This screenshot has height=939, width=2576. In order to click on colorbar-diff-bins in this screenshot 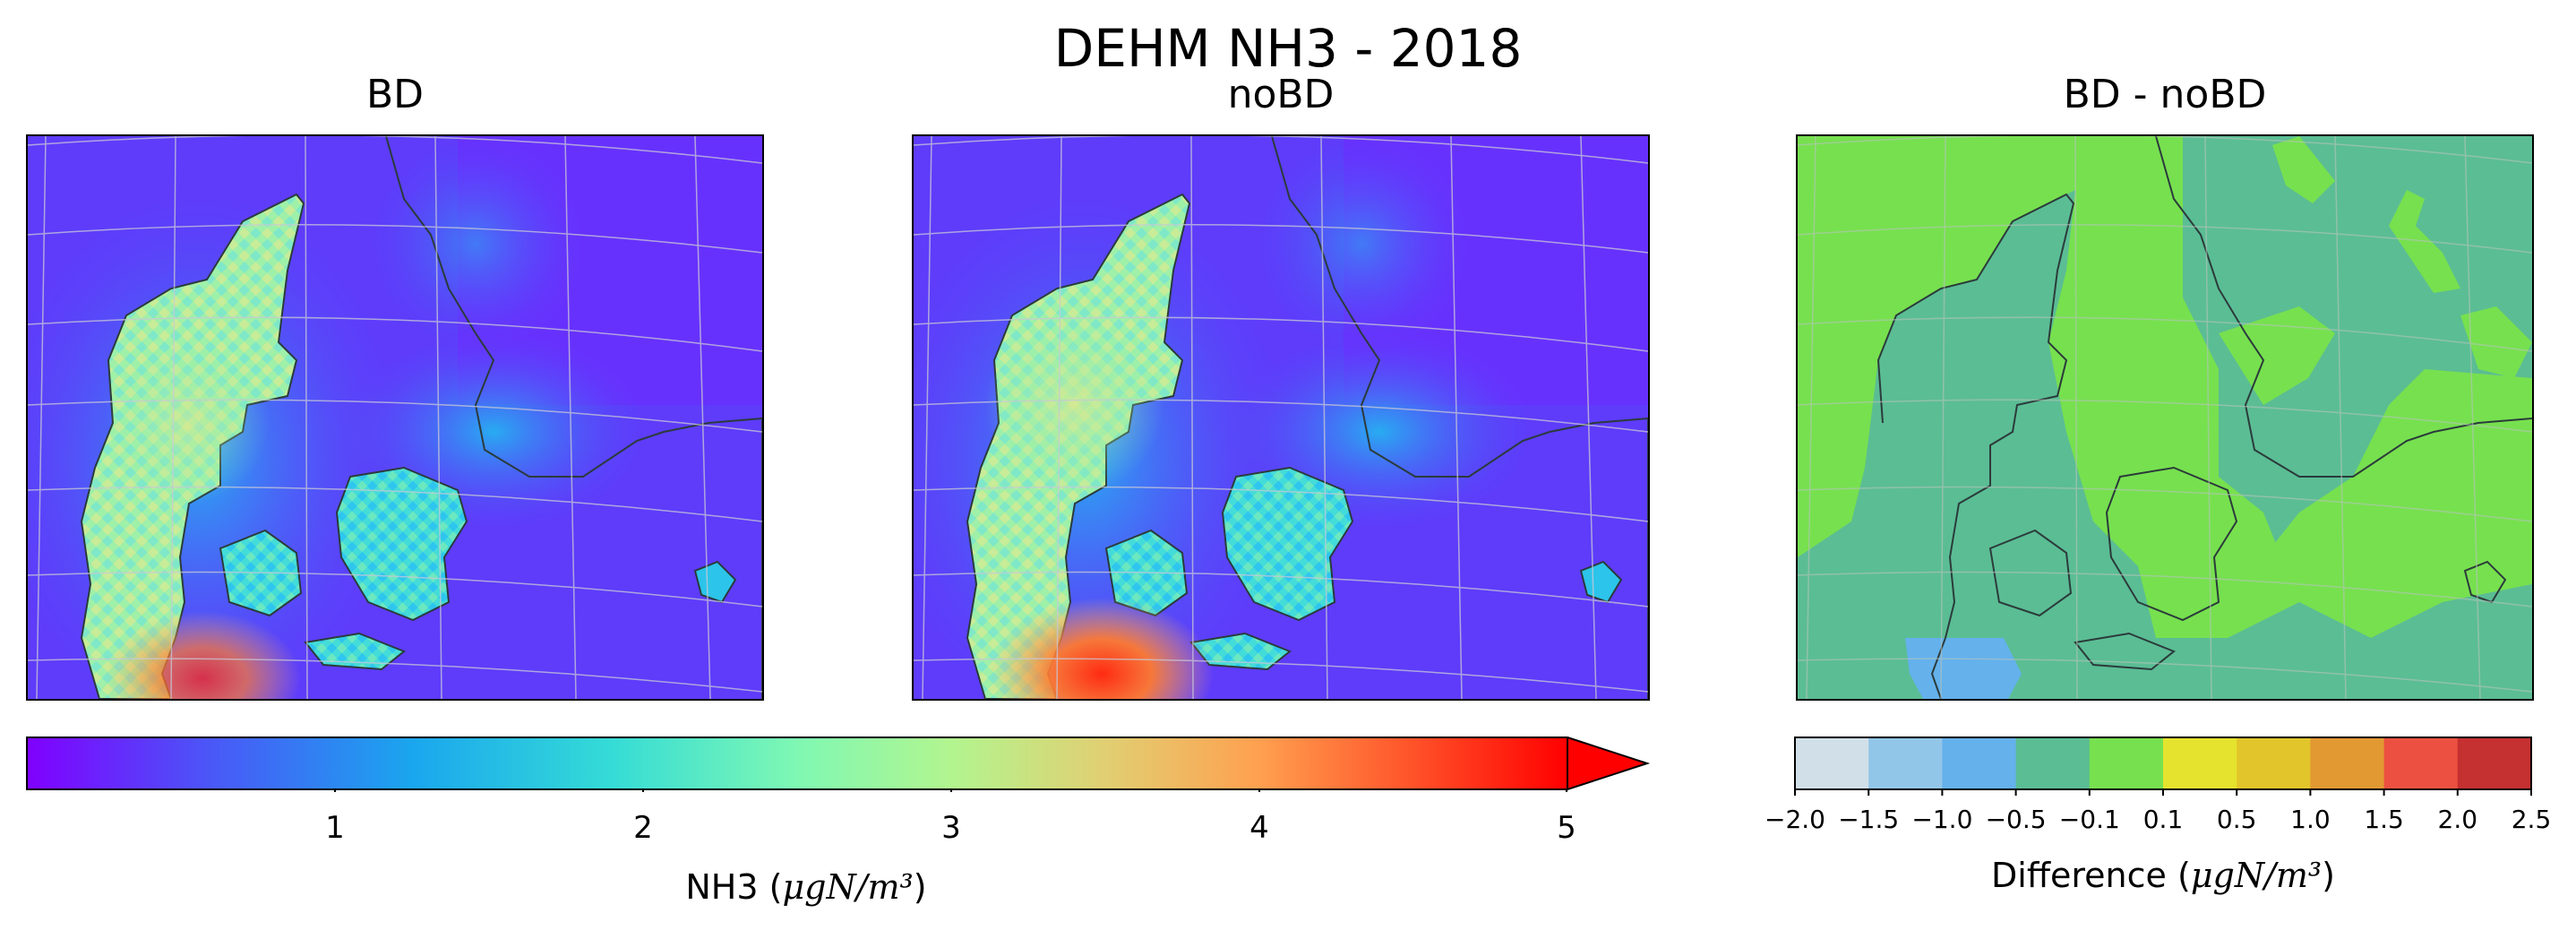, I will do `click(2163, 763)`.